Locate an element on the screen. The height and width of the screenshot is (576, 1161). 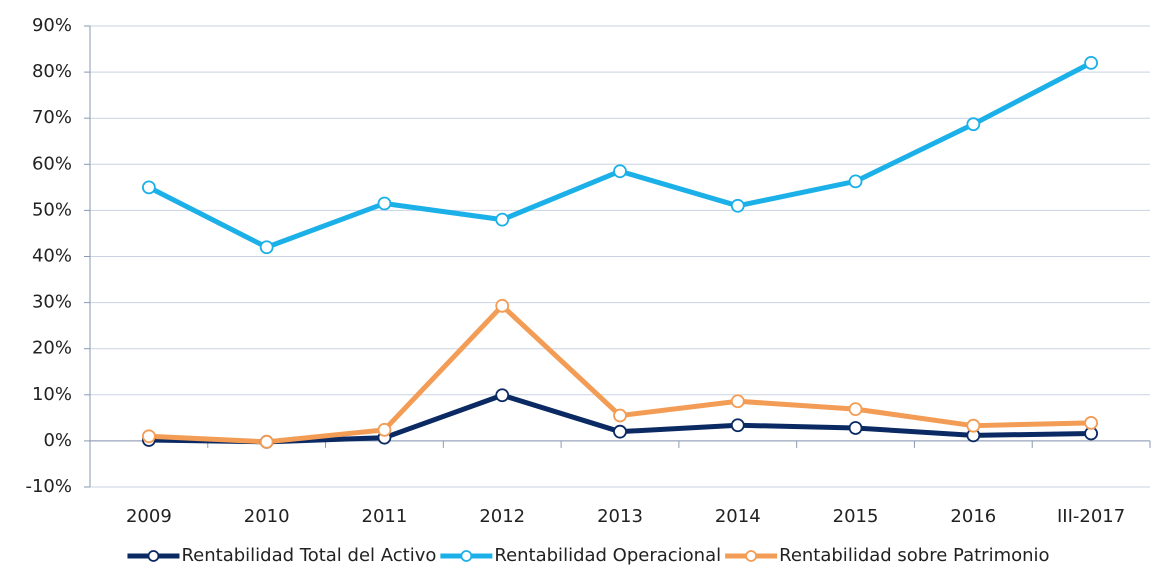
x-tick-label: 2010 is located at coordinates (267, 516).